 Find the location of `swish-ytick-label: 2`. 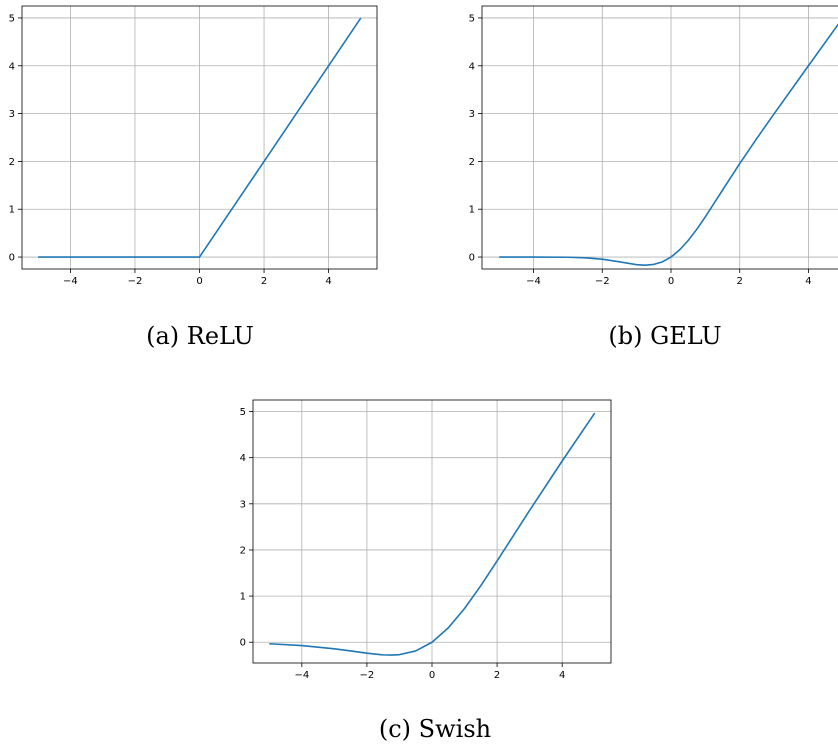

swish-ytick-label: 2 is located at coordinates (243, 550).